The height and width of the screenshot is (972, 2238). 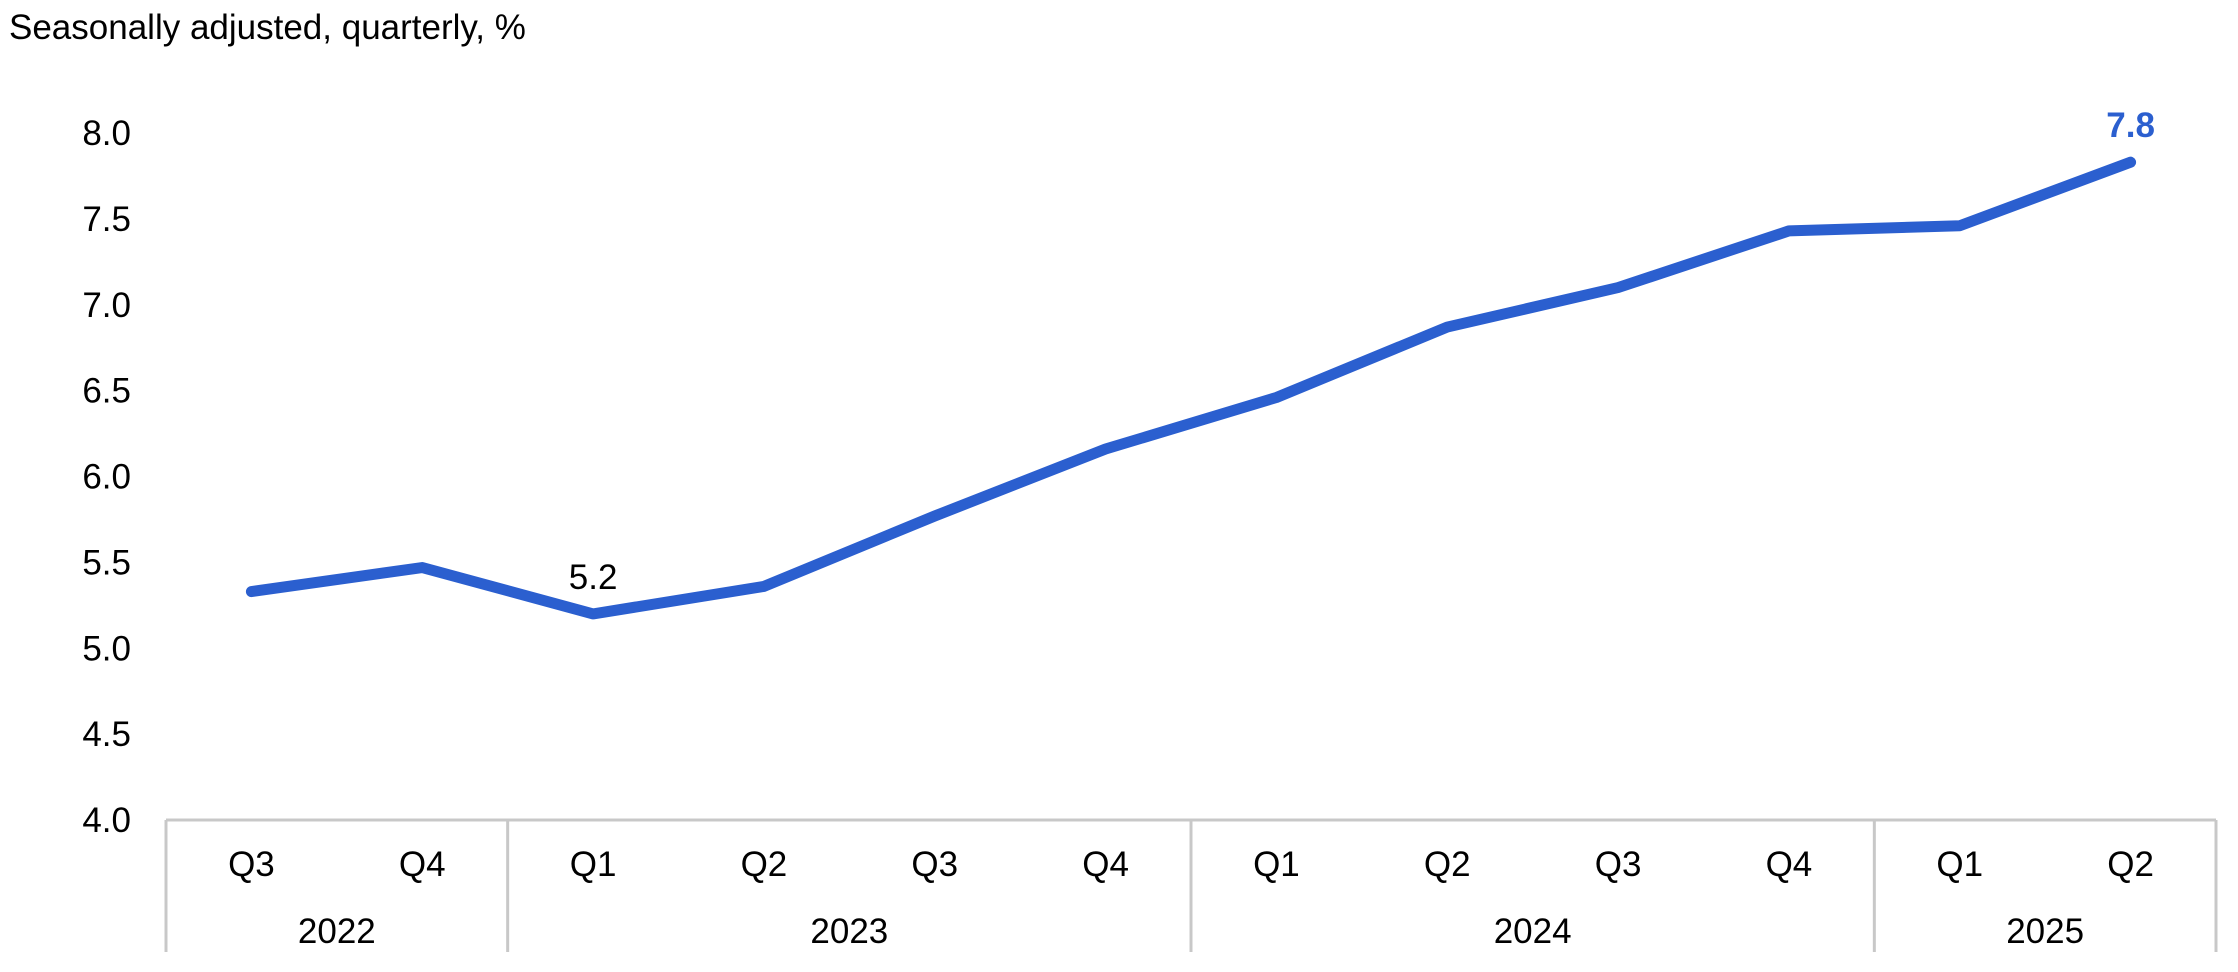 I want to click on y-axis: 4.0 4.5 5.0 5.5 6.0 6.5 7.0 7.5 8.0, so click(x=106, y=477).